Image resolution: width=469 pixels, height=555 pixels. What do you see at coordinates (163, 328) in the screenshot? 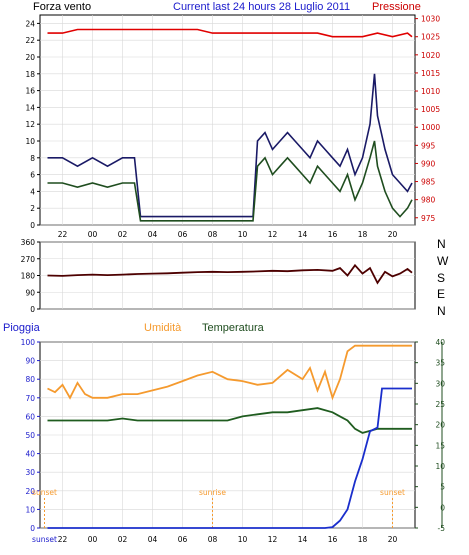
I see `humidity-legend-label: Umidità` at bounding box center [163, 328].